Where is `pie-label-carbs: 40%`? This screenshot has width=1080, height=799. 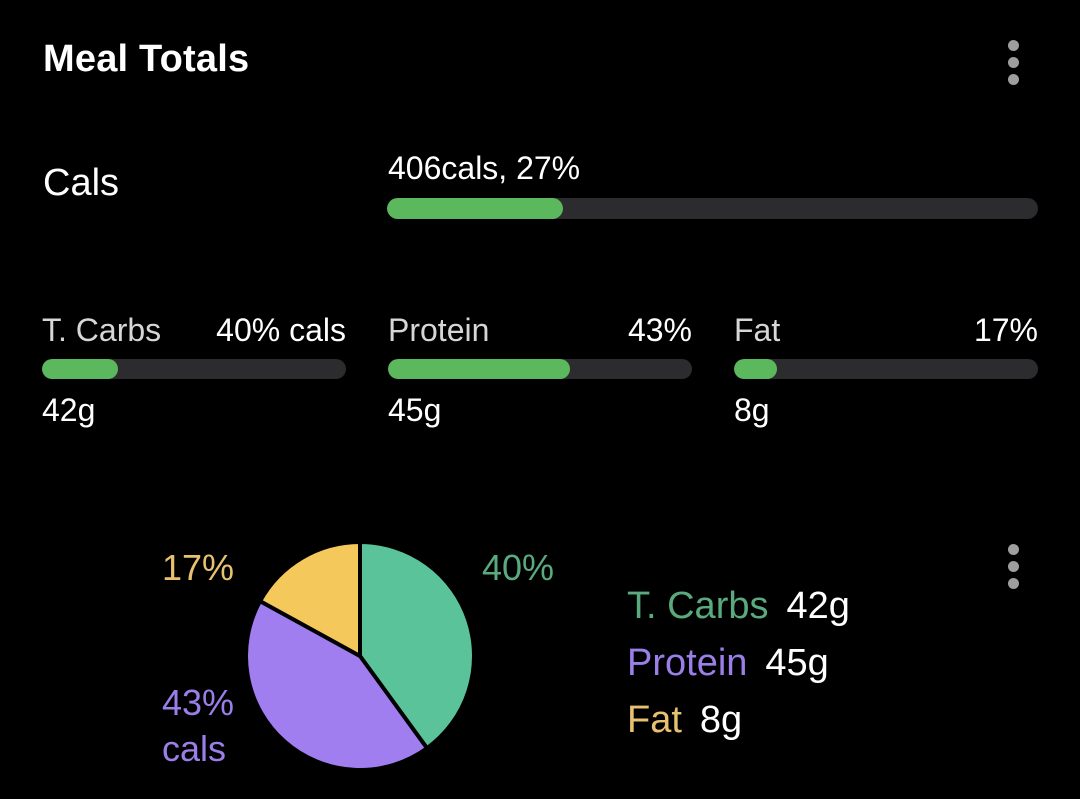
pie-label-carbs: 40% is located at coordinates (518, 567).